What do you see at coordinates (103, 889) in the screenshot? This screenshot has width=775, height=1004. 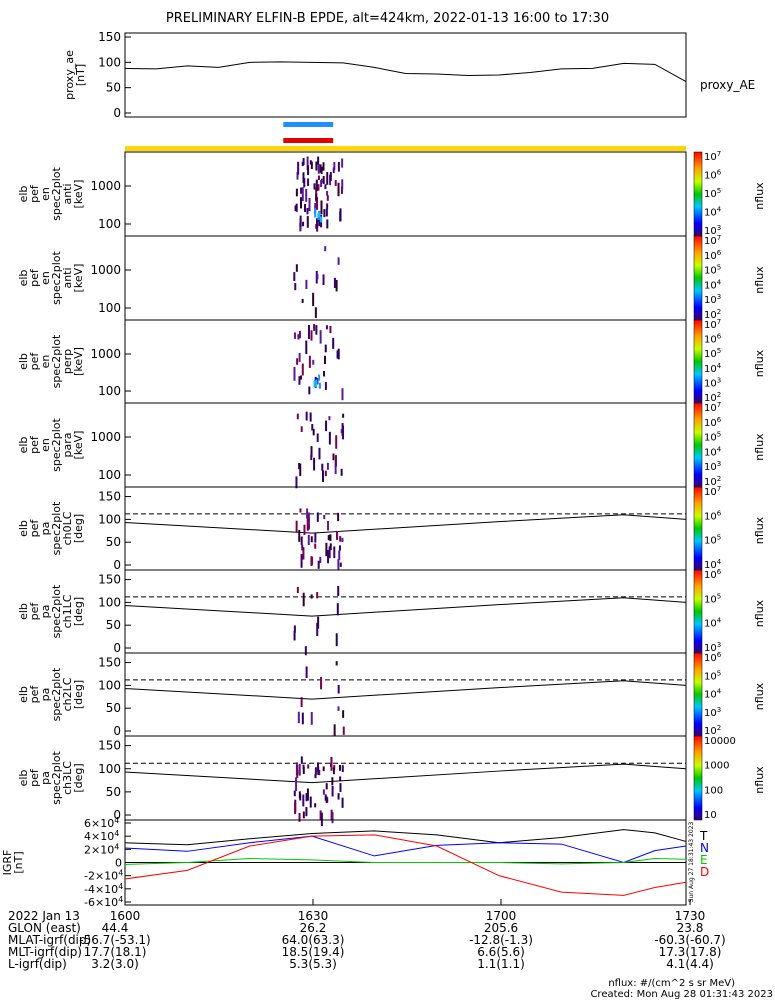 I see `igrf-ytick-label: -4×104` at bounding box center [103, 889].